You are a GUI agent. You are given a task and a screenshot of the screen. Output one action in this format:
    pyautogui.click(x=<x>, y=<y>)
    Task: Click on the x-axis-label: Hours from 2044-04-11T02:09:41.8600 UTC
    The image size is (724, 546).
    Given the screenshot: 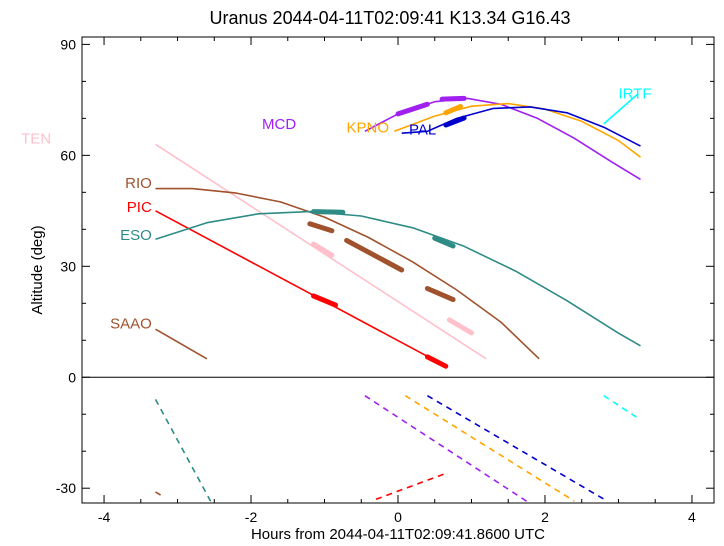 What is the action you would take?
    pyautogui.click(x=398, y=534)
    